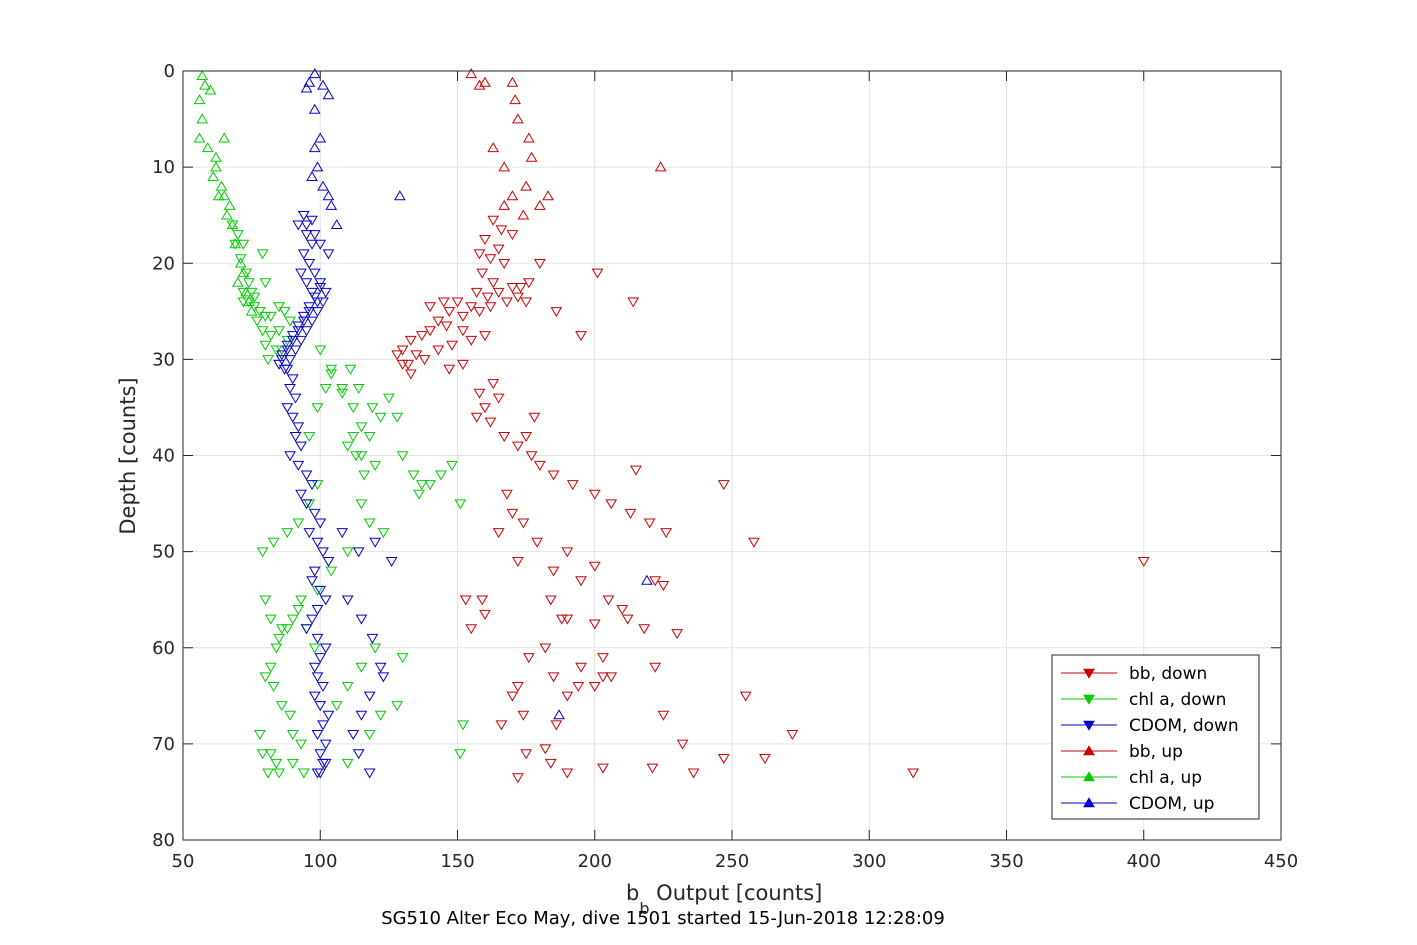 The image size is (1417, 945). I want to click on legend-label: bb, up, so click(1156, 752).